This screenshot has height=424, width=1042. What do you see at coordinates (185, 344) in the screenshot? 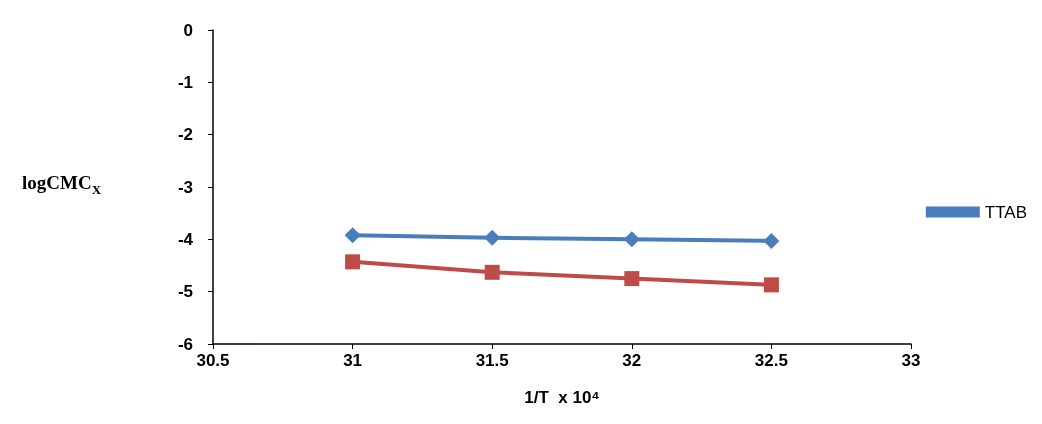
I see `y-tick-label: -6` at bounding box center [185, 344].